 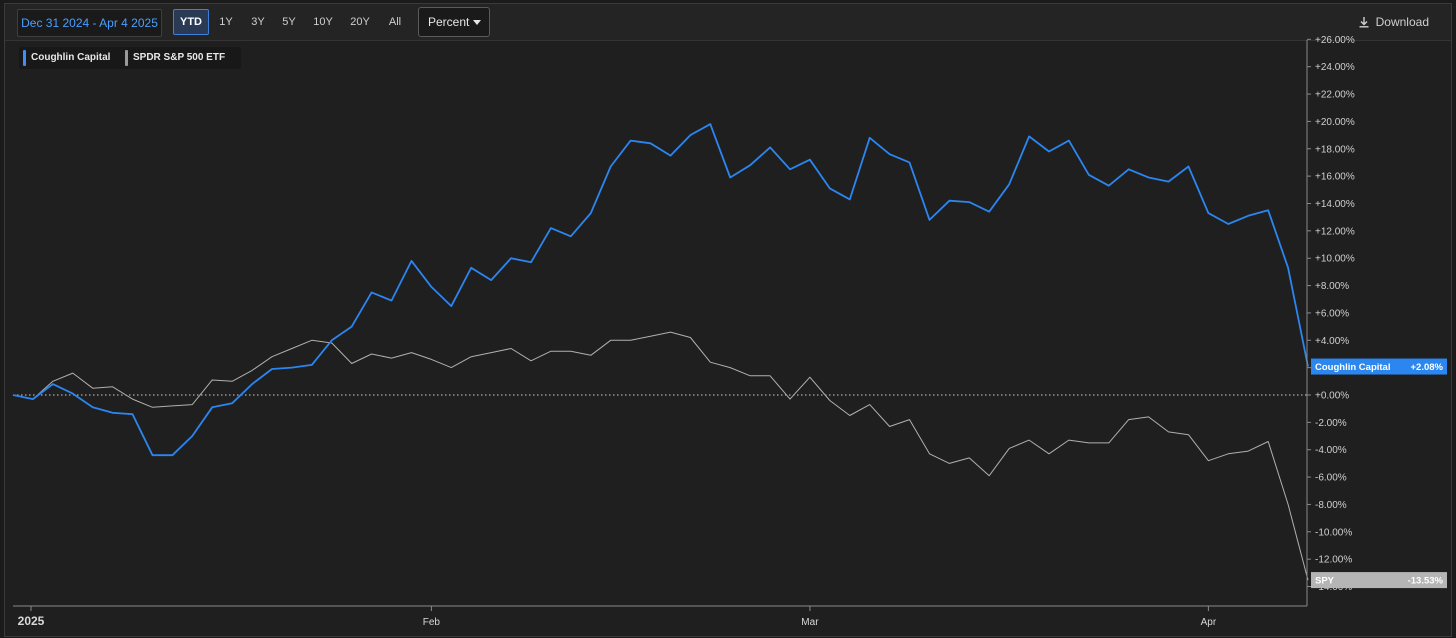 What do you see at coordinates (1331, 423) in the screenshot?
I see `y-tick-label: -2.00%` at bounding box center [1331, 423].